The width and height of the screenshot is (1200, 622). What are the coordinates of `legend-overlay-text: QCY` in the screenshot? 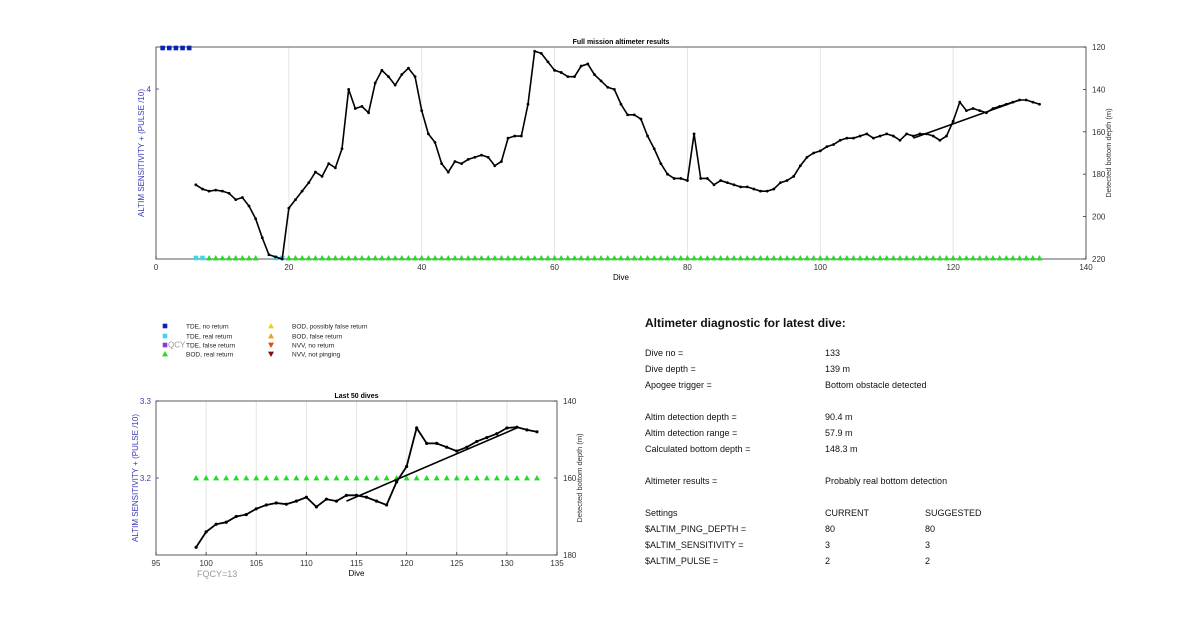 It's located at (177, 345).